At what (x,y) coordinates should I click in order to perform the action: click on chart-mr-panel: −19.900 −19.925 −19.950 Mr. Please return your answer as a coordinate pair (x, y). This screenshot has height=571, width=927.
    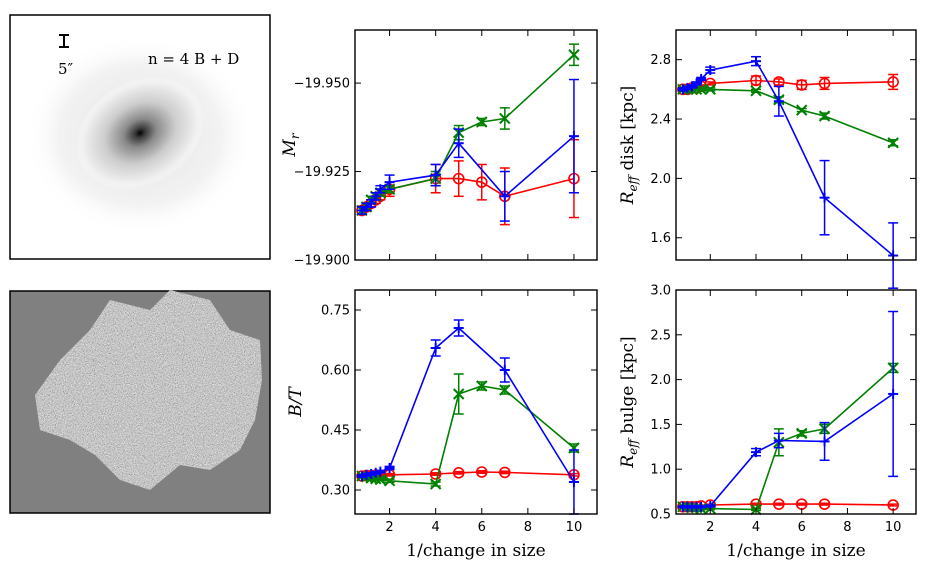
    Looking at the image, I should click on (439, 149).